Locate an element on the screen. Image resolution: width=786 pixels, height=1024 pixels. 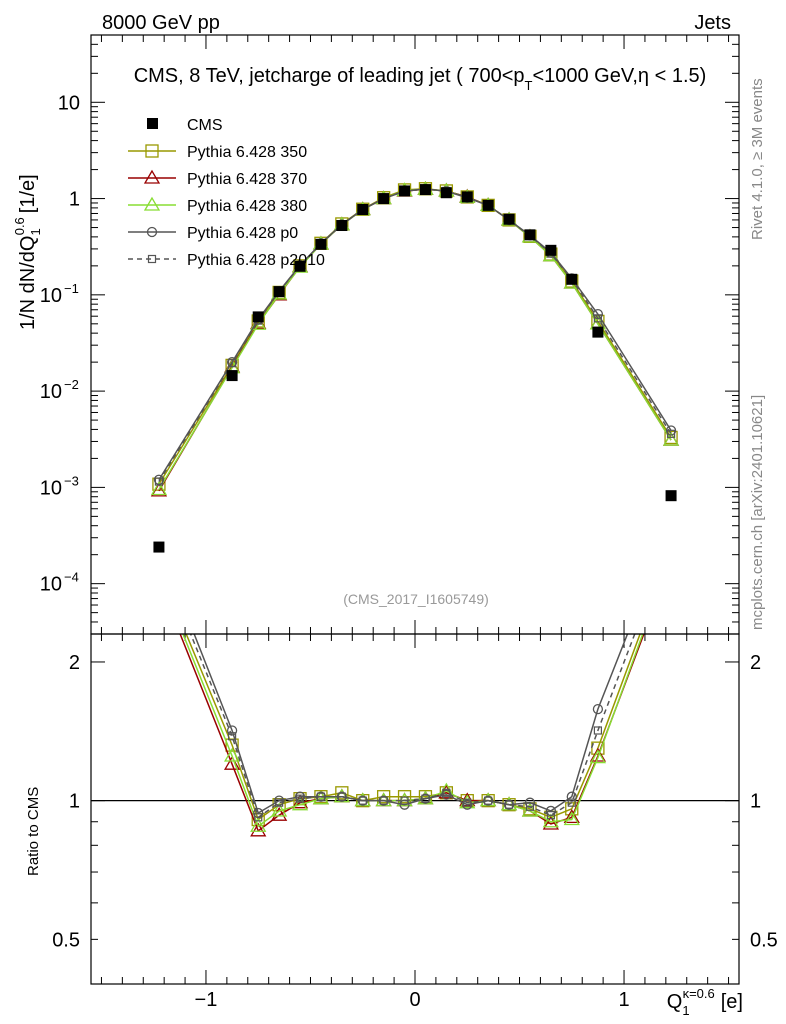
x-axis-label: Q1 κ=0.6 [e] is located at coordinates (705, 1002).